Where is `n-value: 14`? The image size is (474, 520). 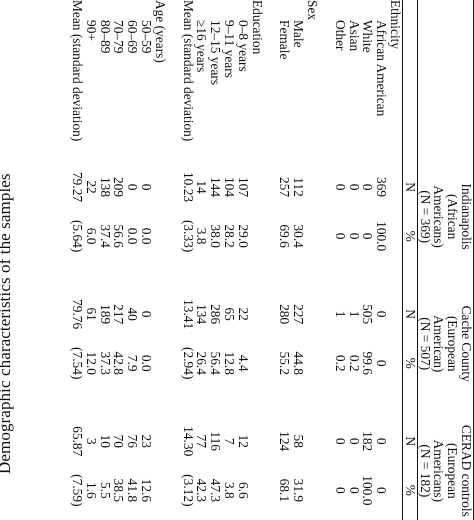
n-value: 14 is located at coordinates (202, 187).